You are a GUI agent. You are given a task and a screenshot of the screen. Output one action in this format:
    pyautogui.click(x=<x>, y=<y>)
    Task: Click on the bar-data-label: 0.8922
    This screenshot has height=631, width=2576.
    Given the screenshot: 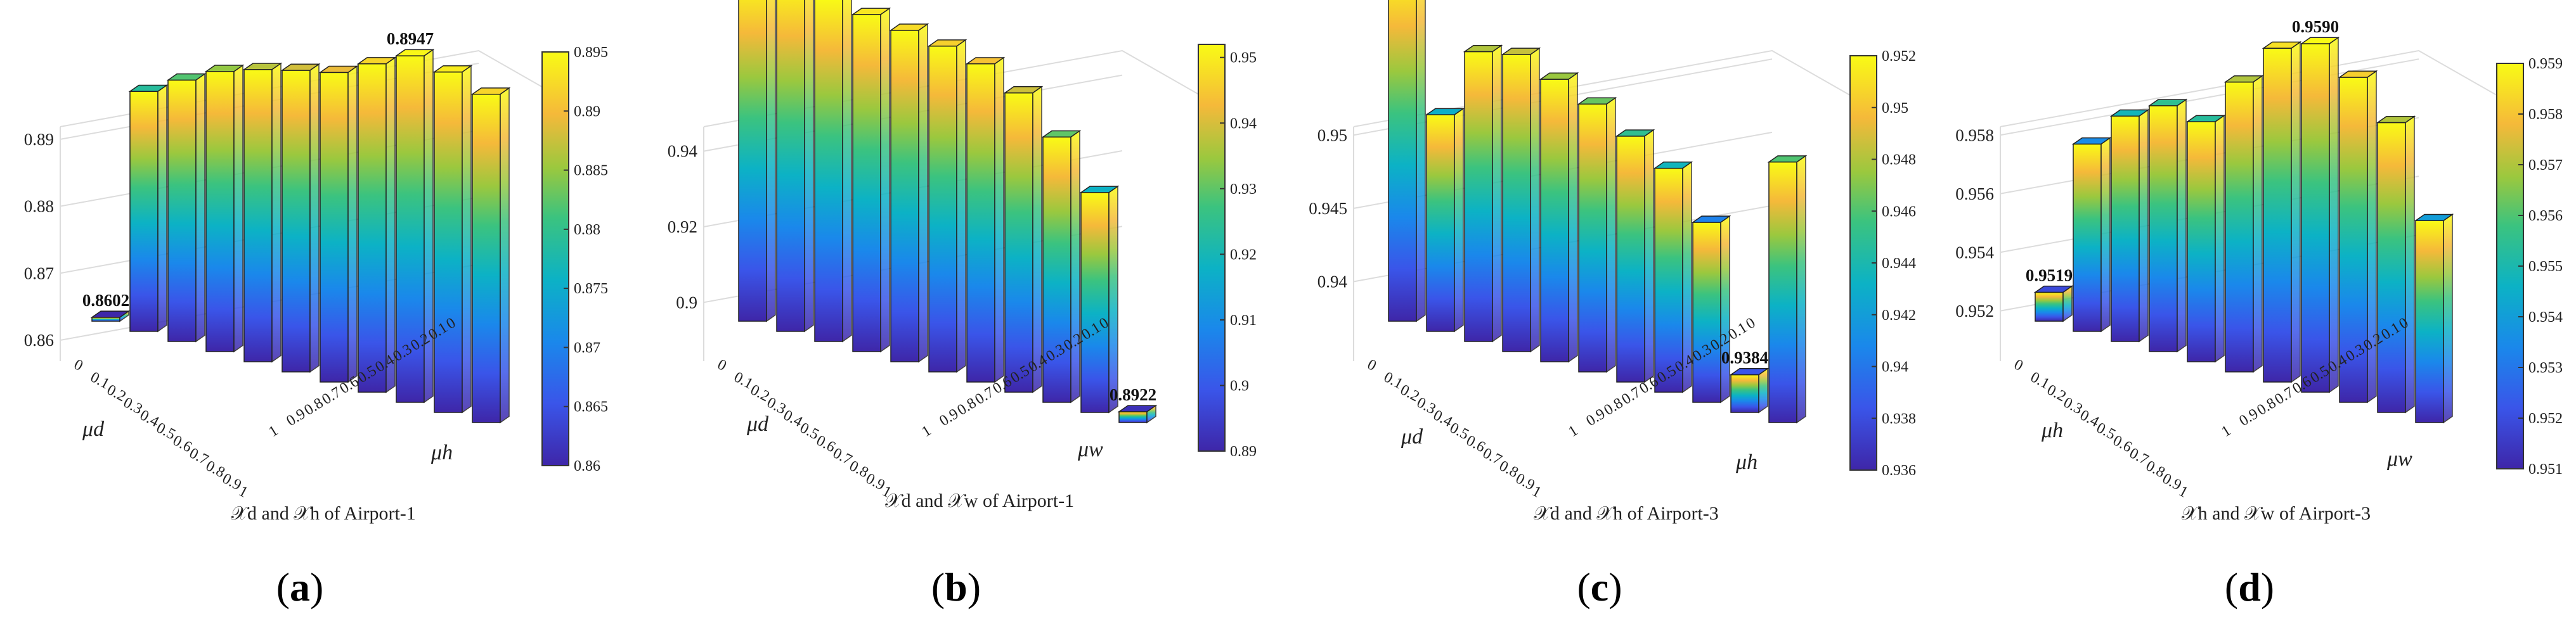 What is the action you would take?
    pyautogui.click(x=1133, y=394)
    